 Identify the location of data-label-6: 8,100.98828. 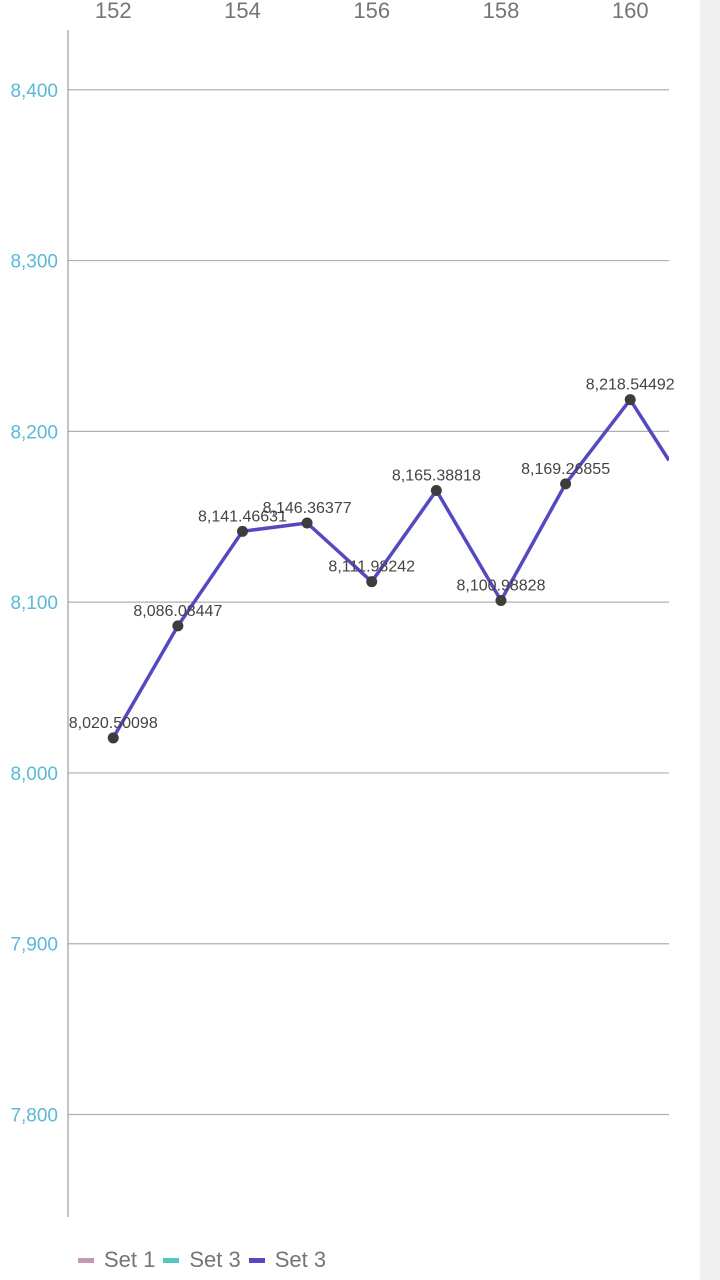
(500, 585).